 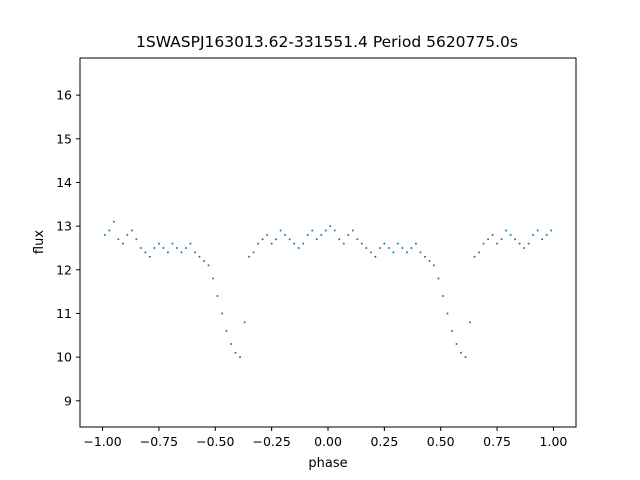 I want to click on x-tick-label: 1.00, so click(x=554, y=441).